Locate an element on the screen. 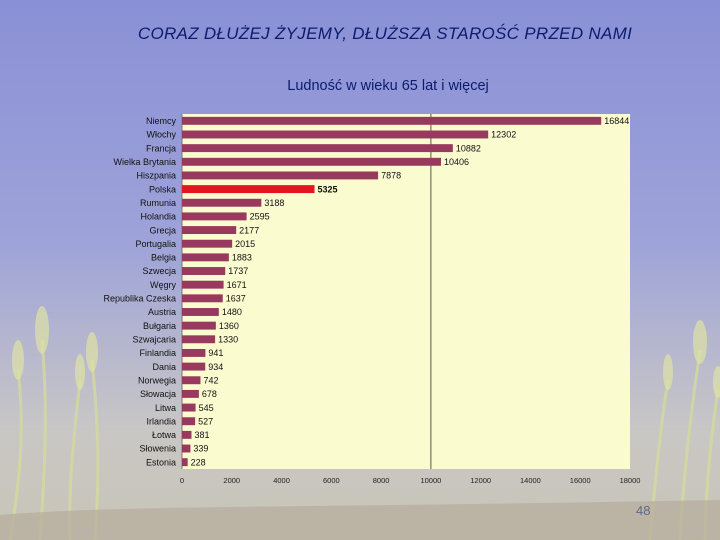 Image resolution: width=720 pixels, height=540 pixels. value-label: 16844 is located at coordinates (616, 121).